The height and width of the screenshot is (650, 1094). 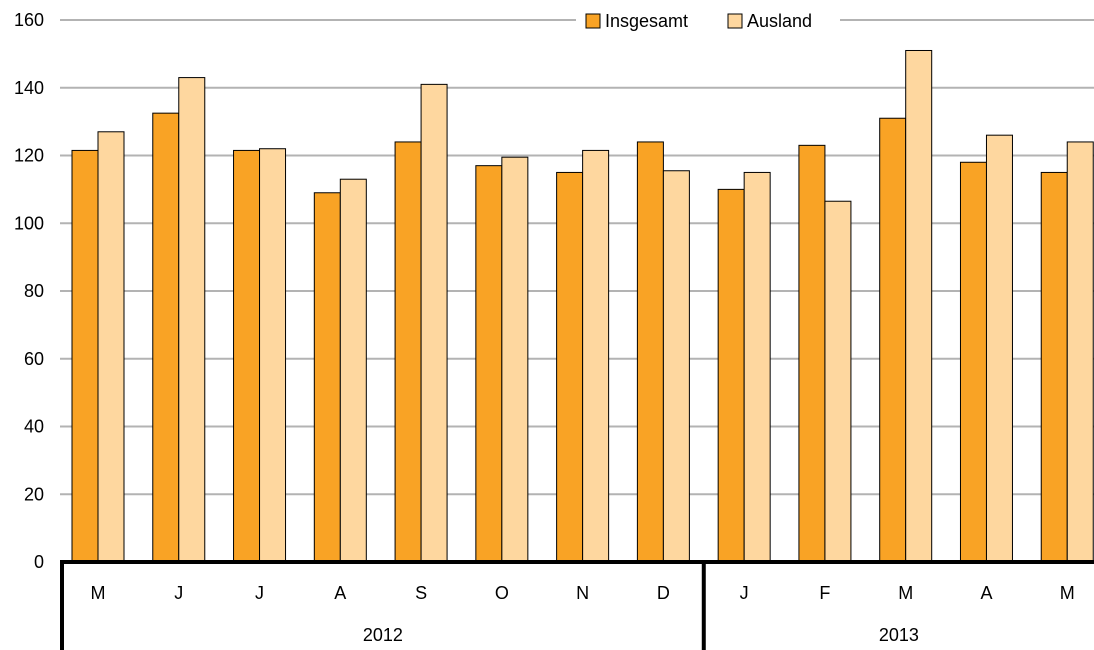 What do you see at coordinates (34, 359) in the screenshot?
I see `y-tick-label: 60` at bounding box center [34, 359].